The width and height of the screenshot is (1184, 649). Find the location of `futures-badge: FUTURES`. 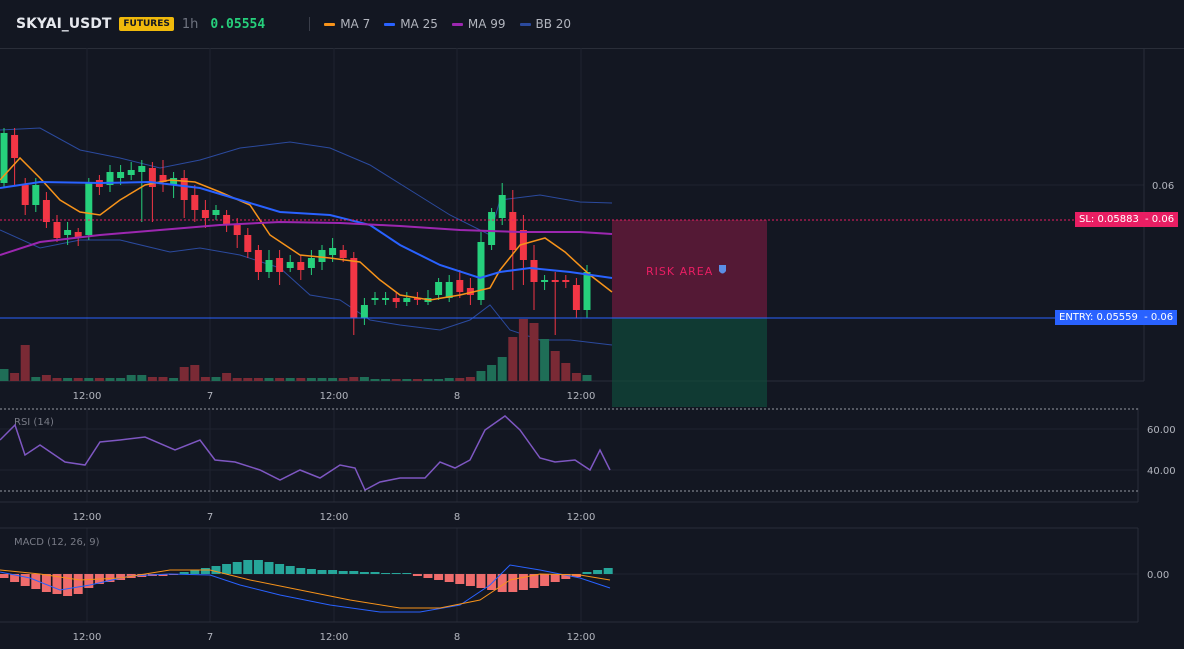

futures-badge: FUTURES is located at coordinates (146, 24).